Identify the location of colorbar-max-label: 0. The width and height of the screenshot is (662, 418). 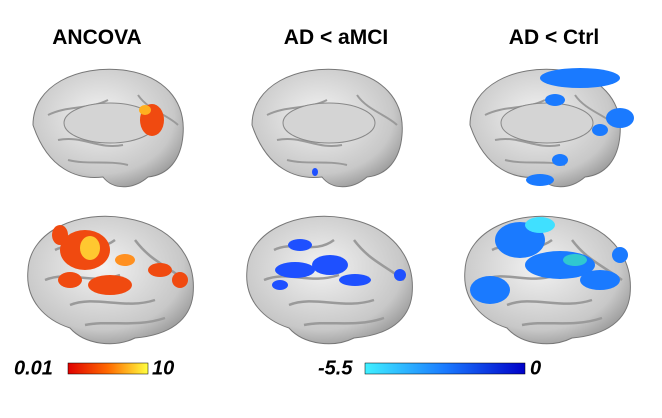
(535, 368).